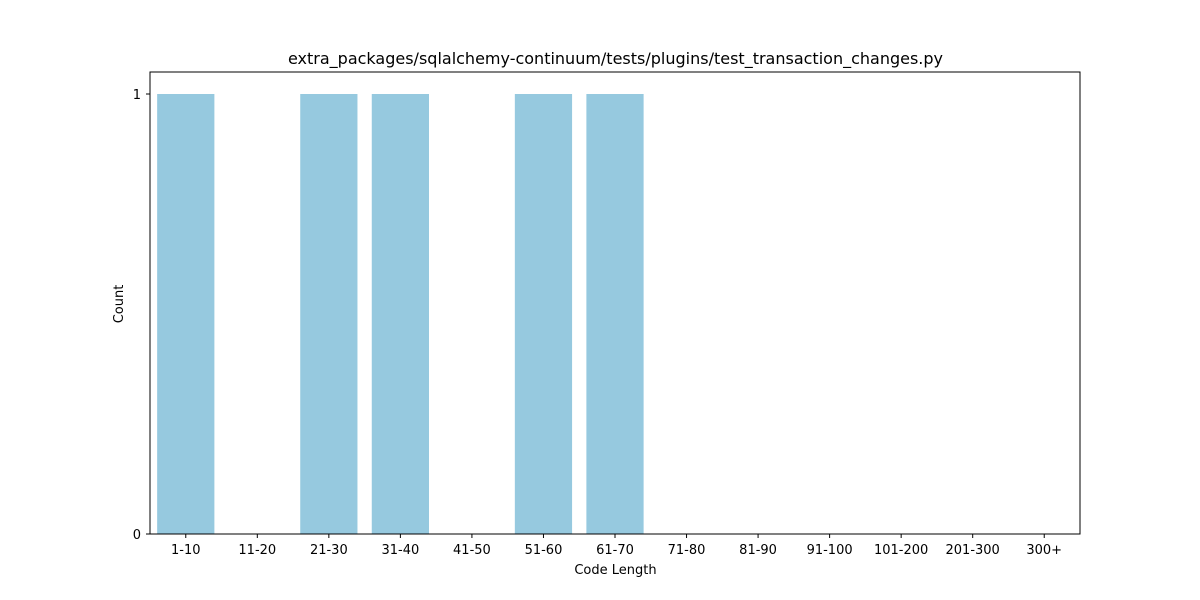 This screenshot has width=1200, height=600. Describe the element at coordinates (186, 550) in the screenshot. I see `x-tick-label: 1-10` at that location.